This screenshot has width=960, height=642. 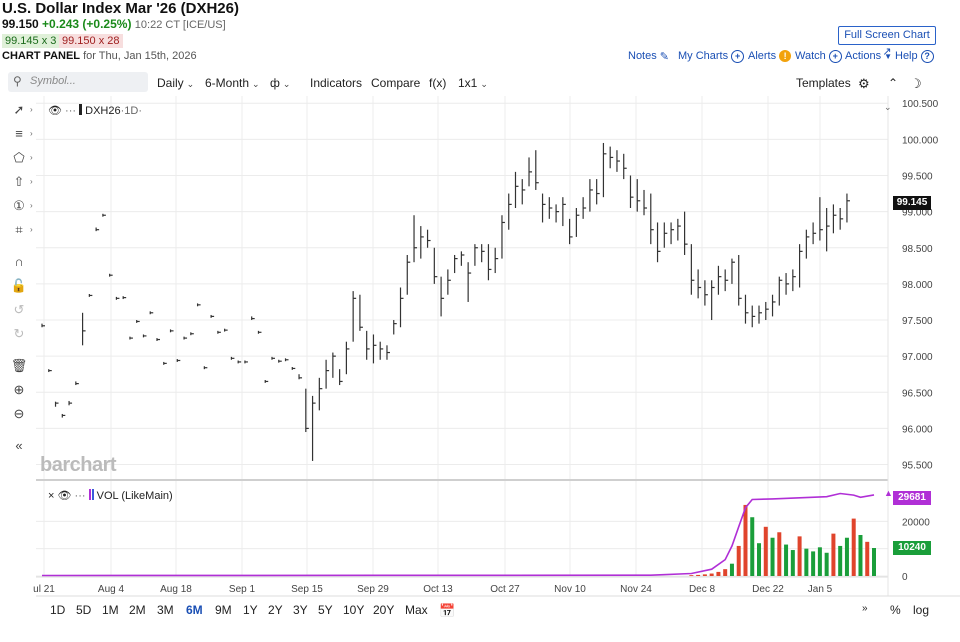 I want to click on collapse-up-icon: ⌃, so click(x=893, y=83).